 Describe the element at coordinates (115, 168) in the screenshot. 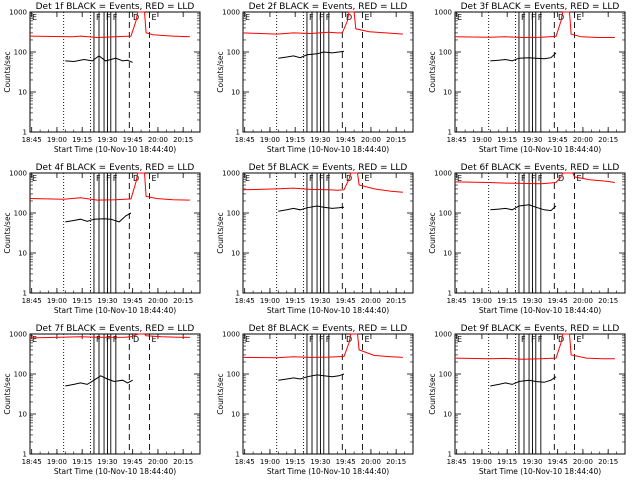

I see `panel-title: Det 4f BLACK = Events, RED = LLD` at that location.